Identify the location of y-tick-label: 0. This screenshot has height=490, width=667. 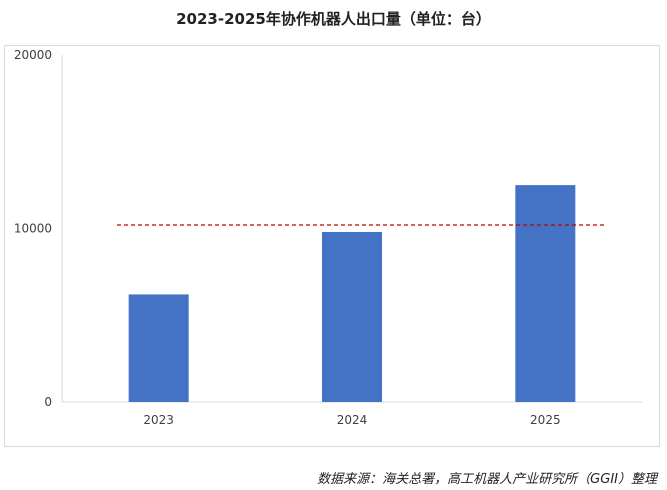
(48, 402).